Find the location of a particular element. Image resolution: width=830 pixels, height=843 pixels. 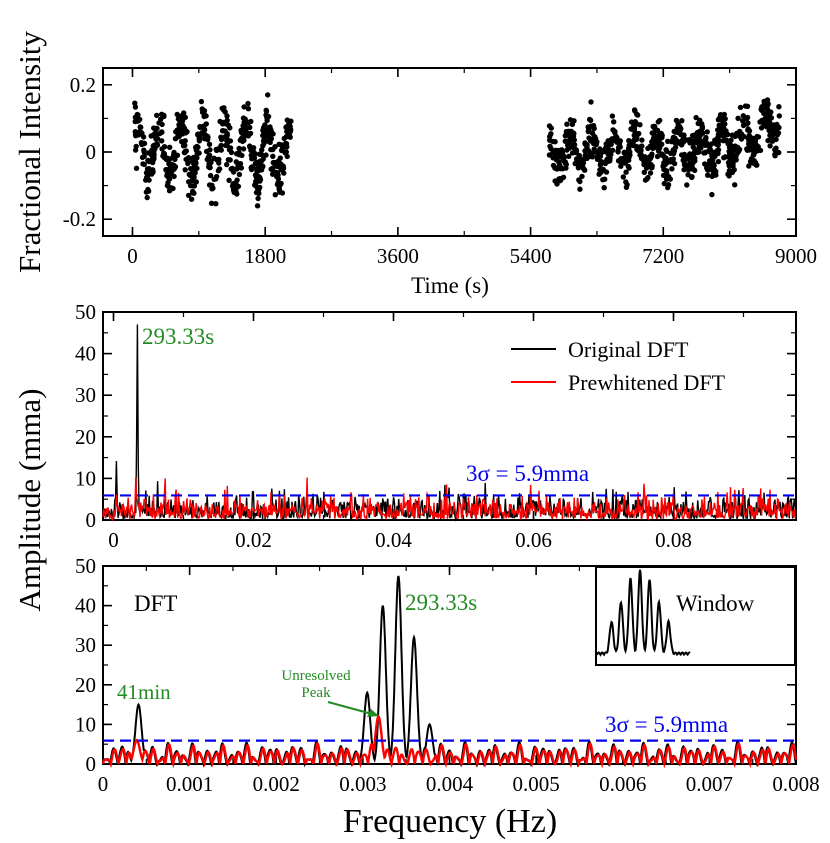

threshold-label-2: 3σ = 5.9mma is located at coordinates (666, 724).